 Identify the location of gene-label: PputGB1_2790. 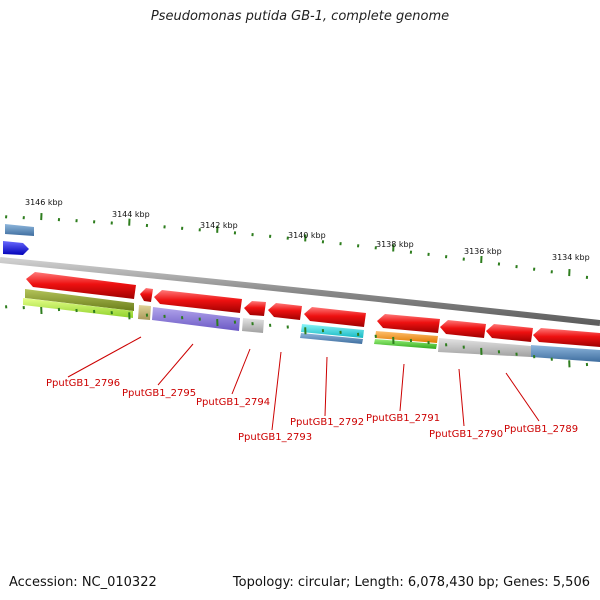
(466, 434).